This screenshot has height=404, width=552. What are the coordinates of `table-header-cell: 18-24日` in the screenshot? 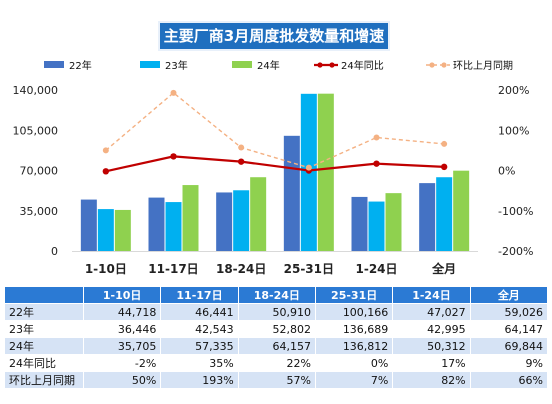 It's located at (276, 295).